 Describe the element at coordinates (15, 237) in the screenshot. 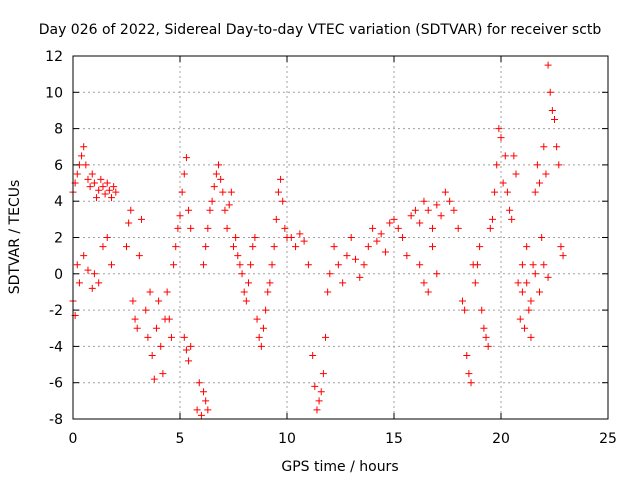

I see `y-axis-title: SDTVAR / TECUs` at that location.